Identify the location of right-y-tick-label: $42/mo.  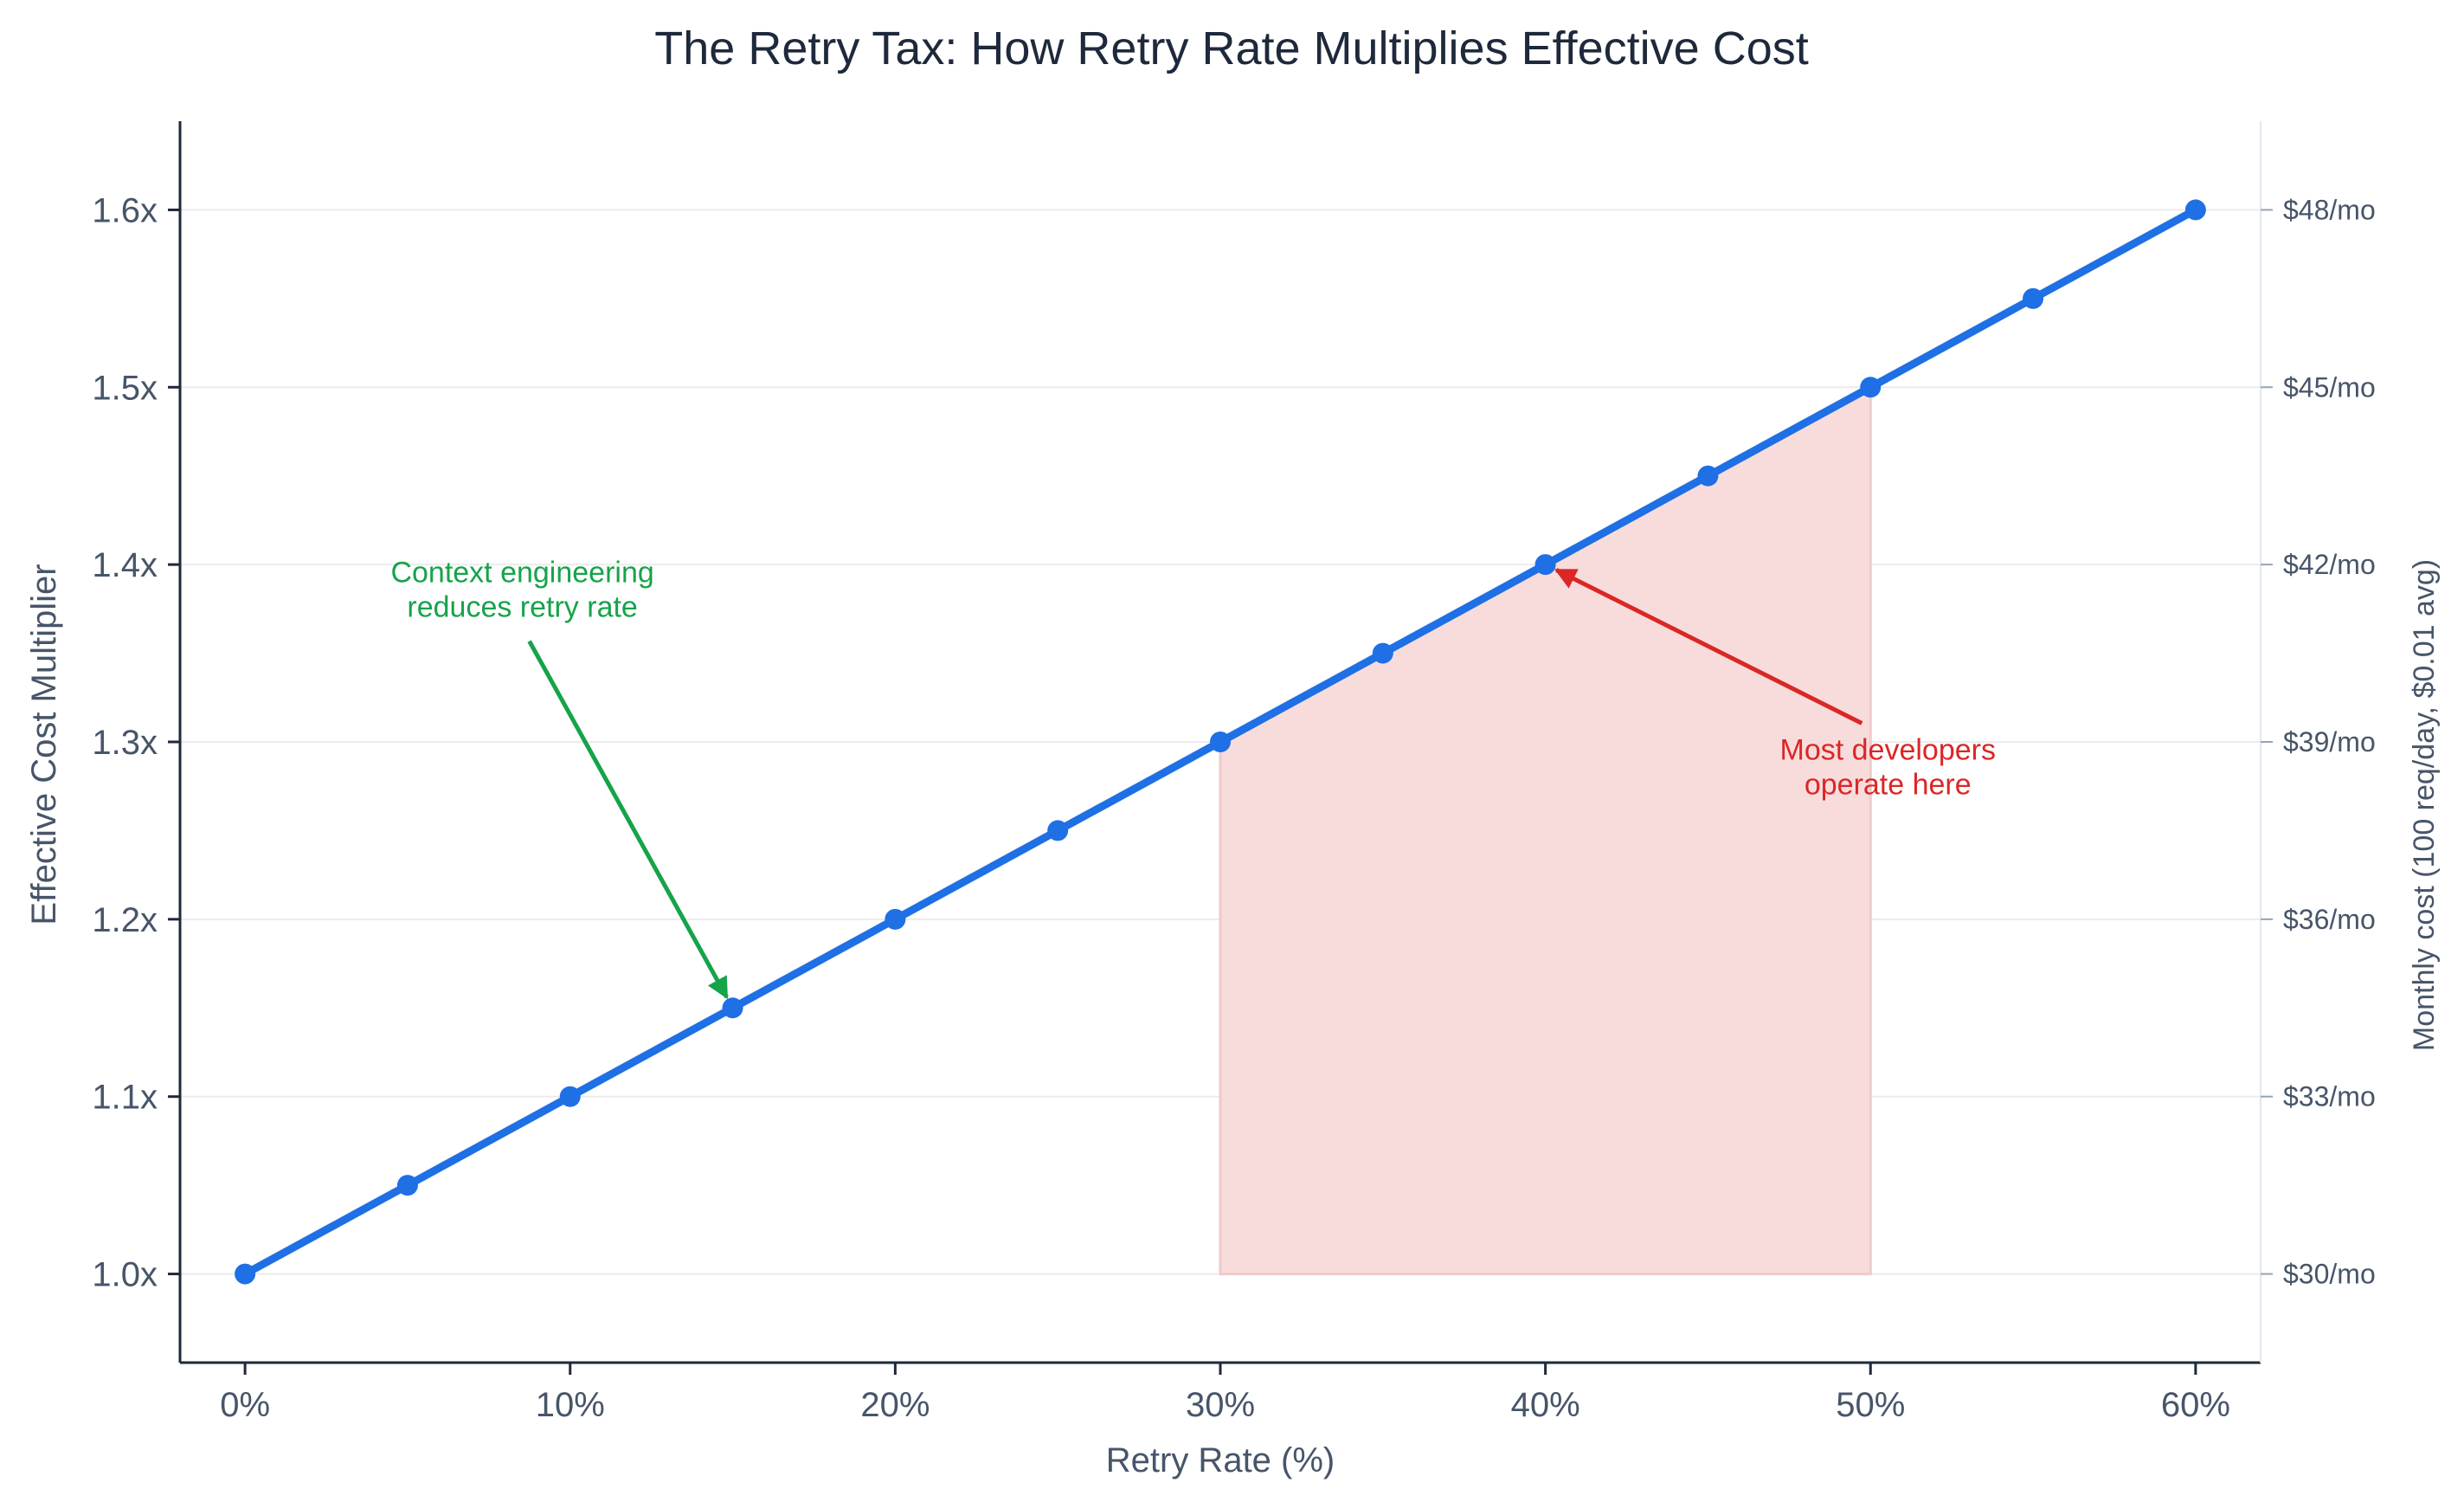
(2329, 564).